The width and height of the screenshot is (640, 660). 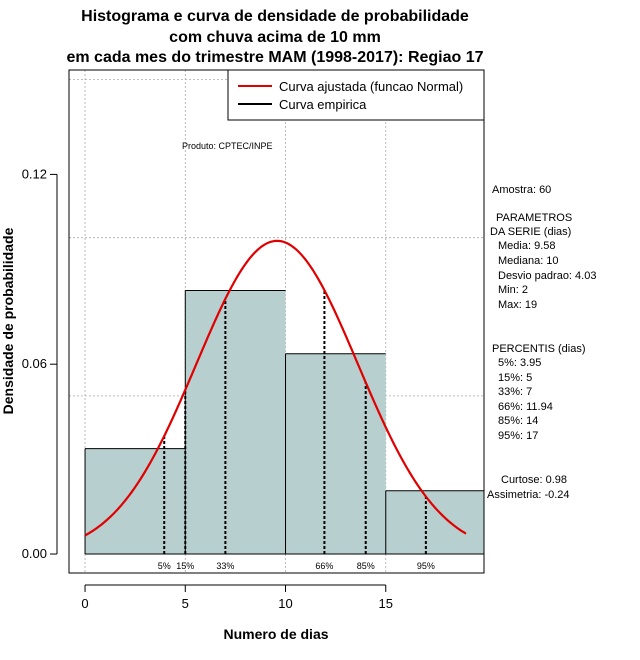 I want to click on legend-box, so click(x=356, y=95).